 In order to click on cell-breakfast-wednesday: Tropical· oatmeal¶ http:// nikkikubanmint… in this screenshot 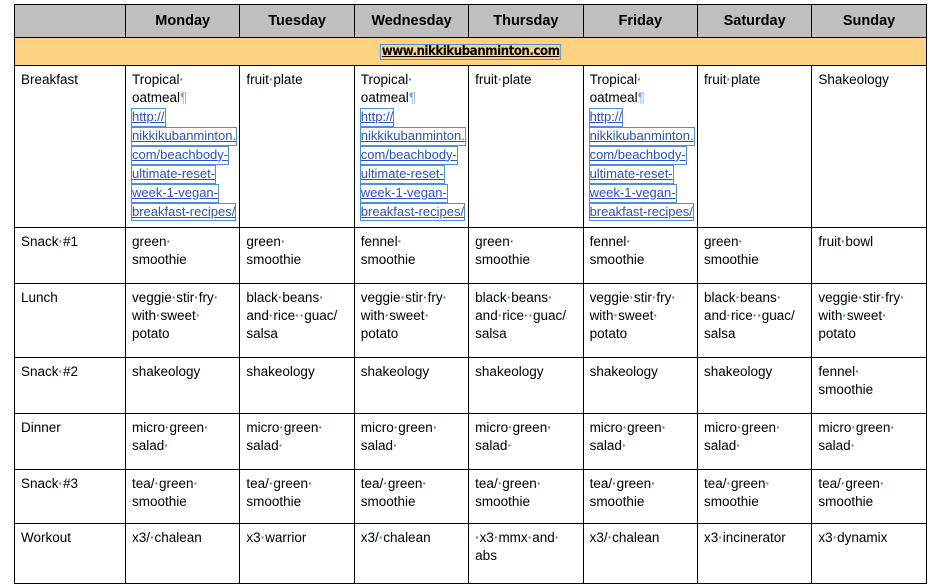, I will do `click(411, 146)`.